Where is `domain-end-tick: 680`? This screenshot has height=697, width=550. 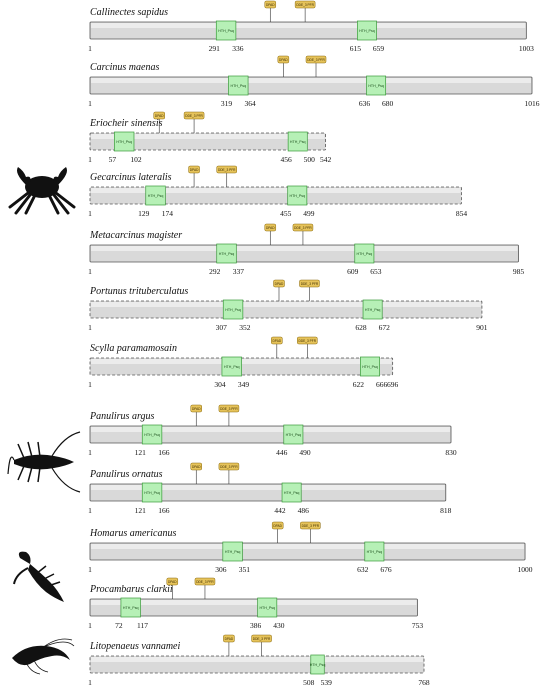 domain-end-tick: 680 is located at coordinates (388, 103).